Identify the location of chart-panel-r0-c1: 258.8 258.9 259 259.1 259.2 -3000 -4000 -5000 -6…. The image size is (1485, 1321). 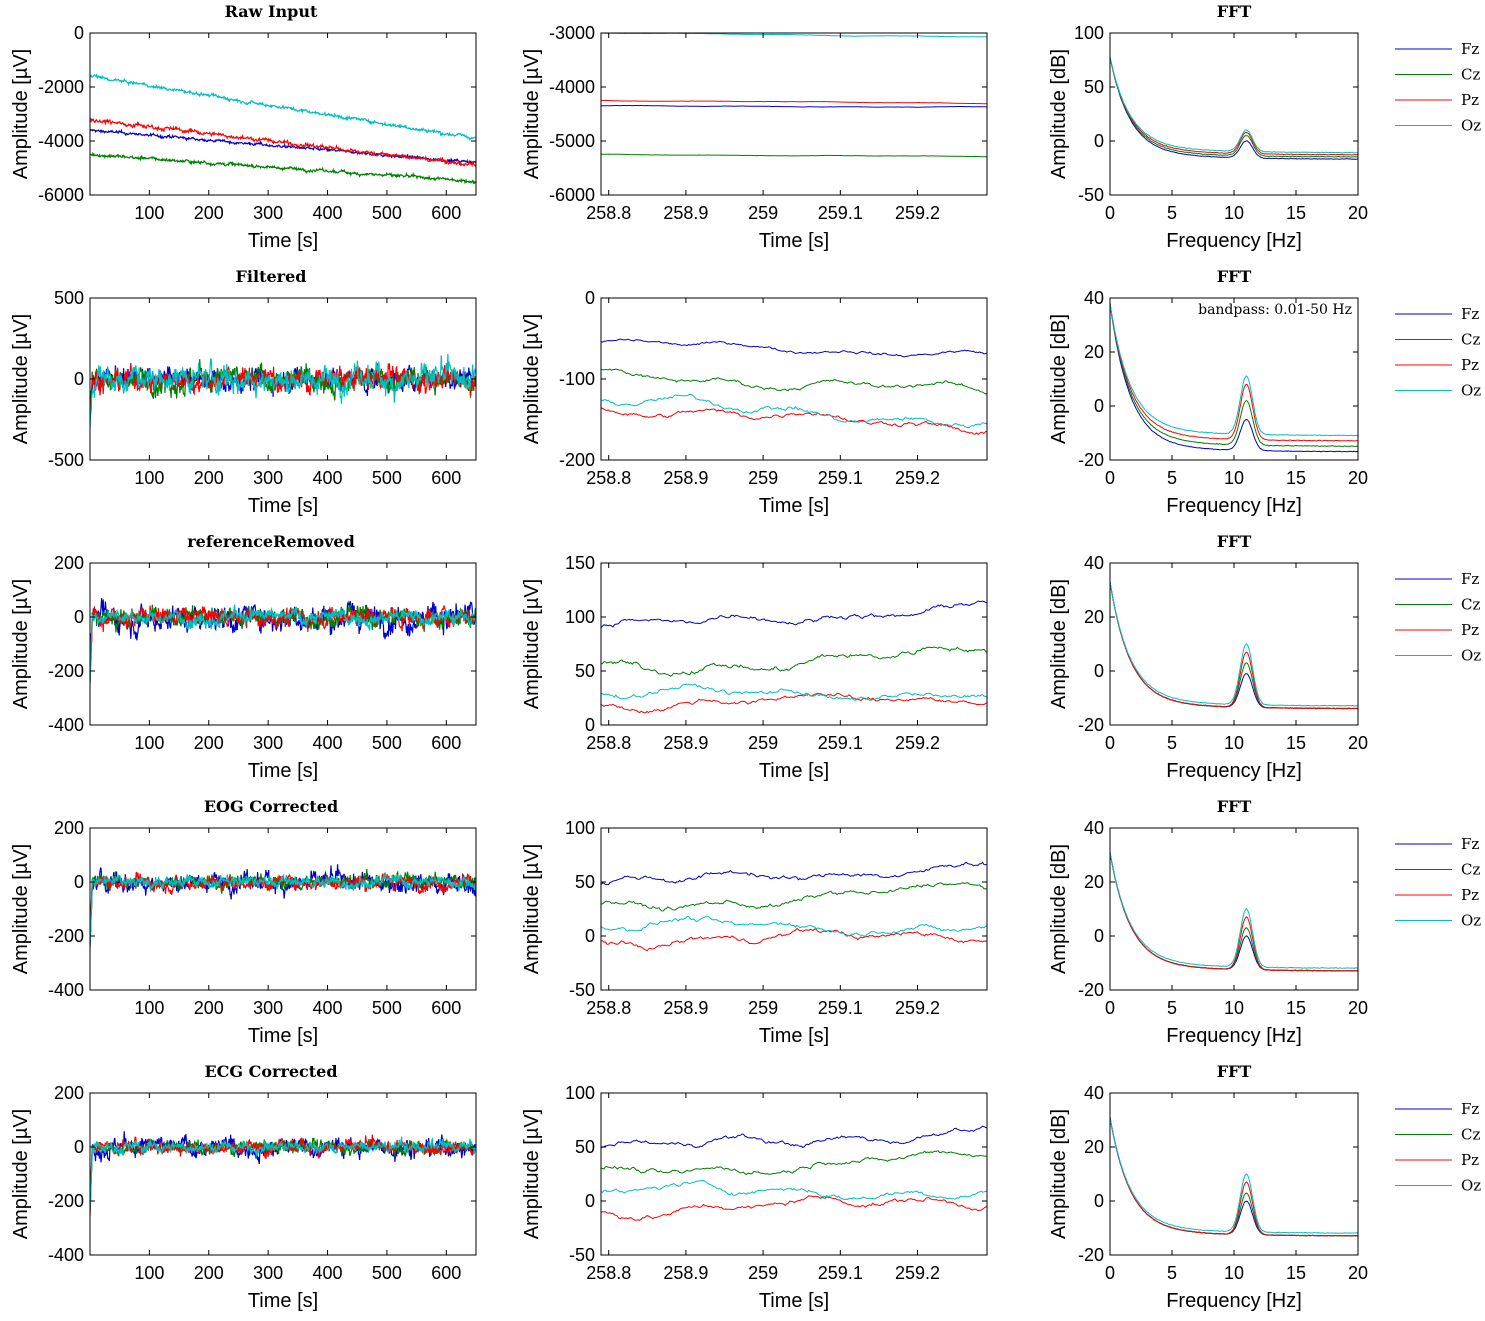
(754, 137).